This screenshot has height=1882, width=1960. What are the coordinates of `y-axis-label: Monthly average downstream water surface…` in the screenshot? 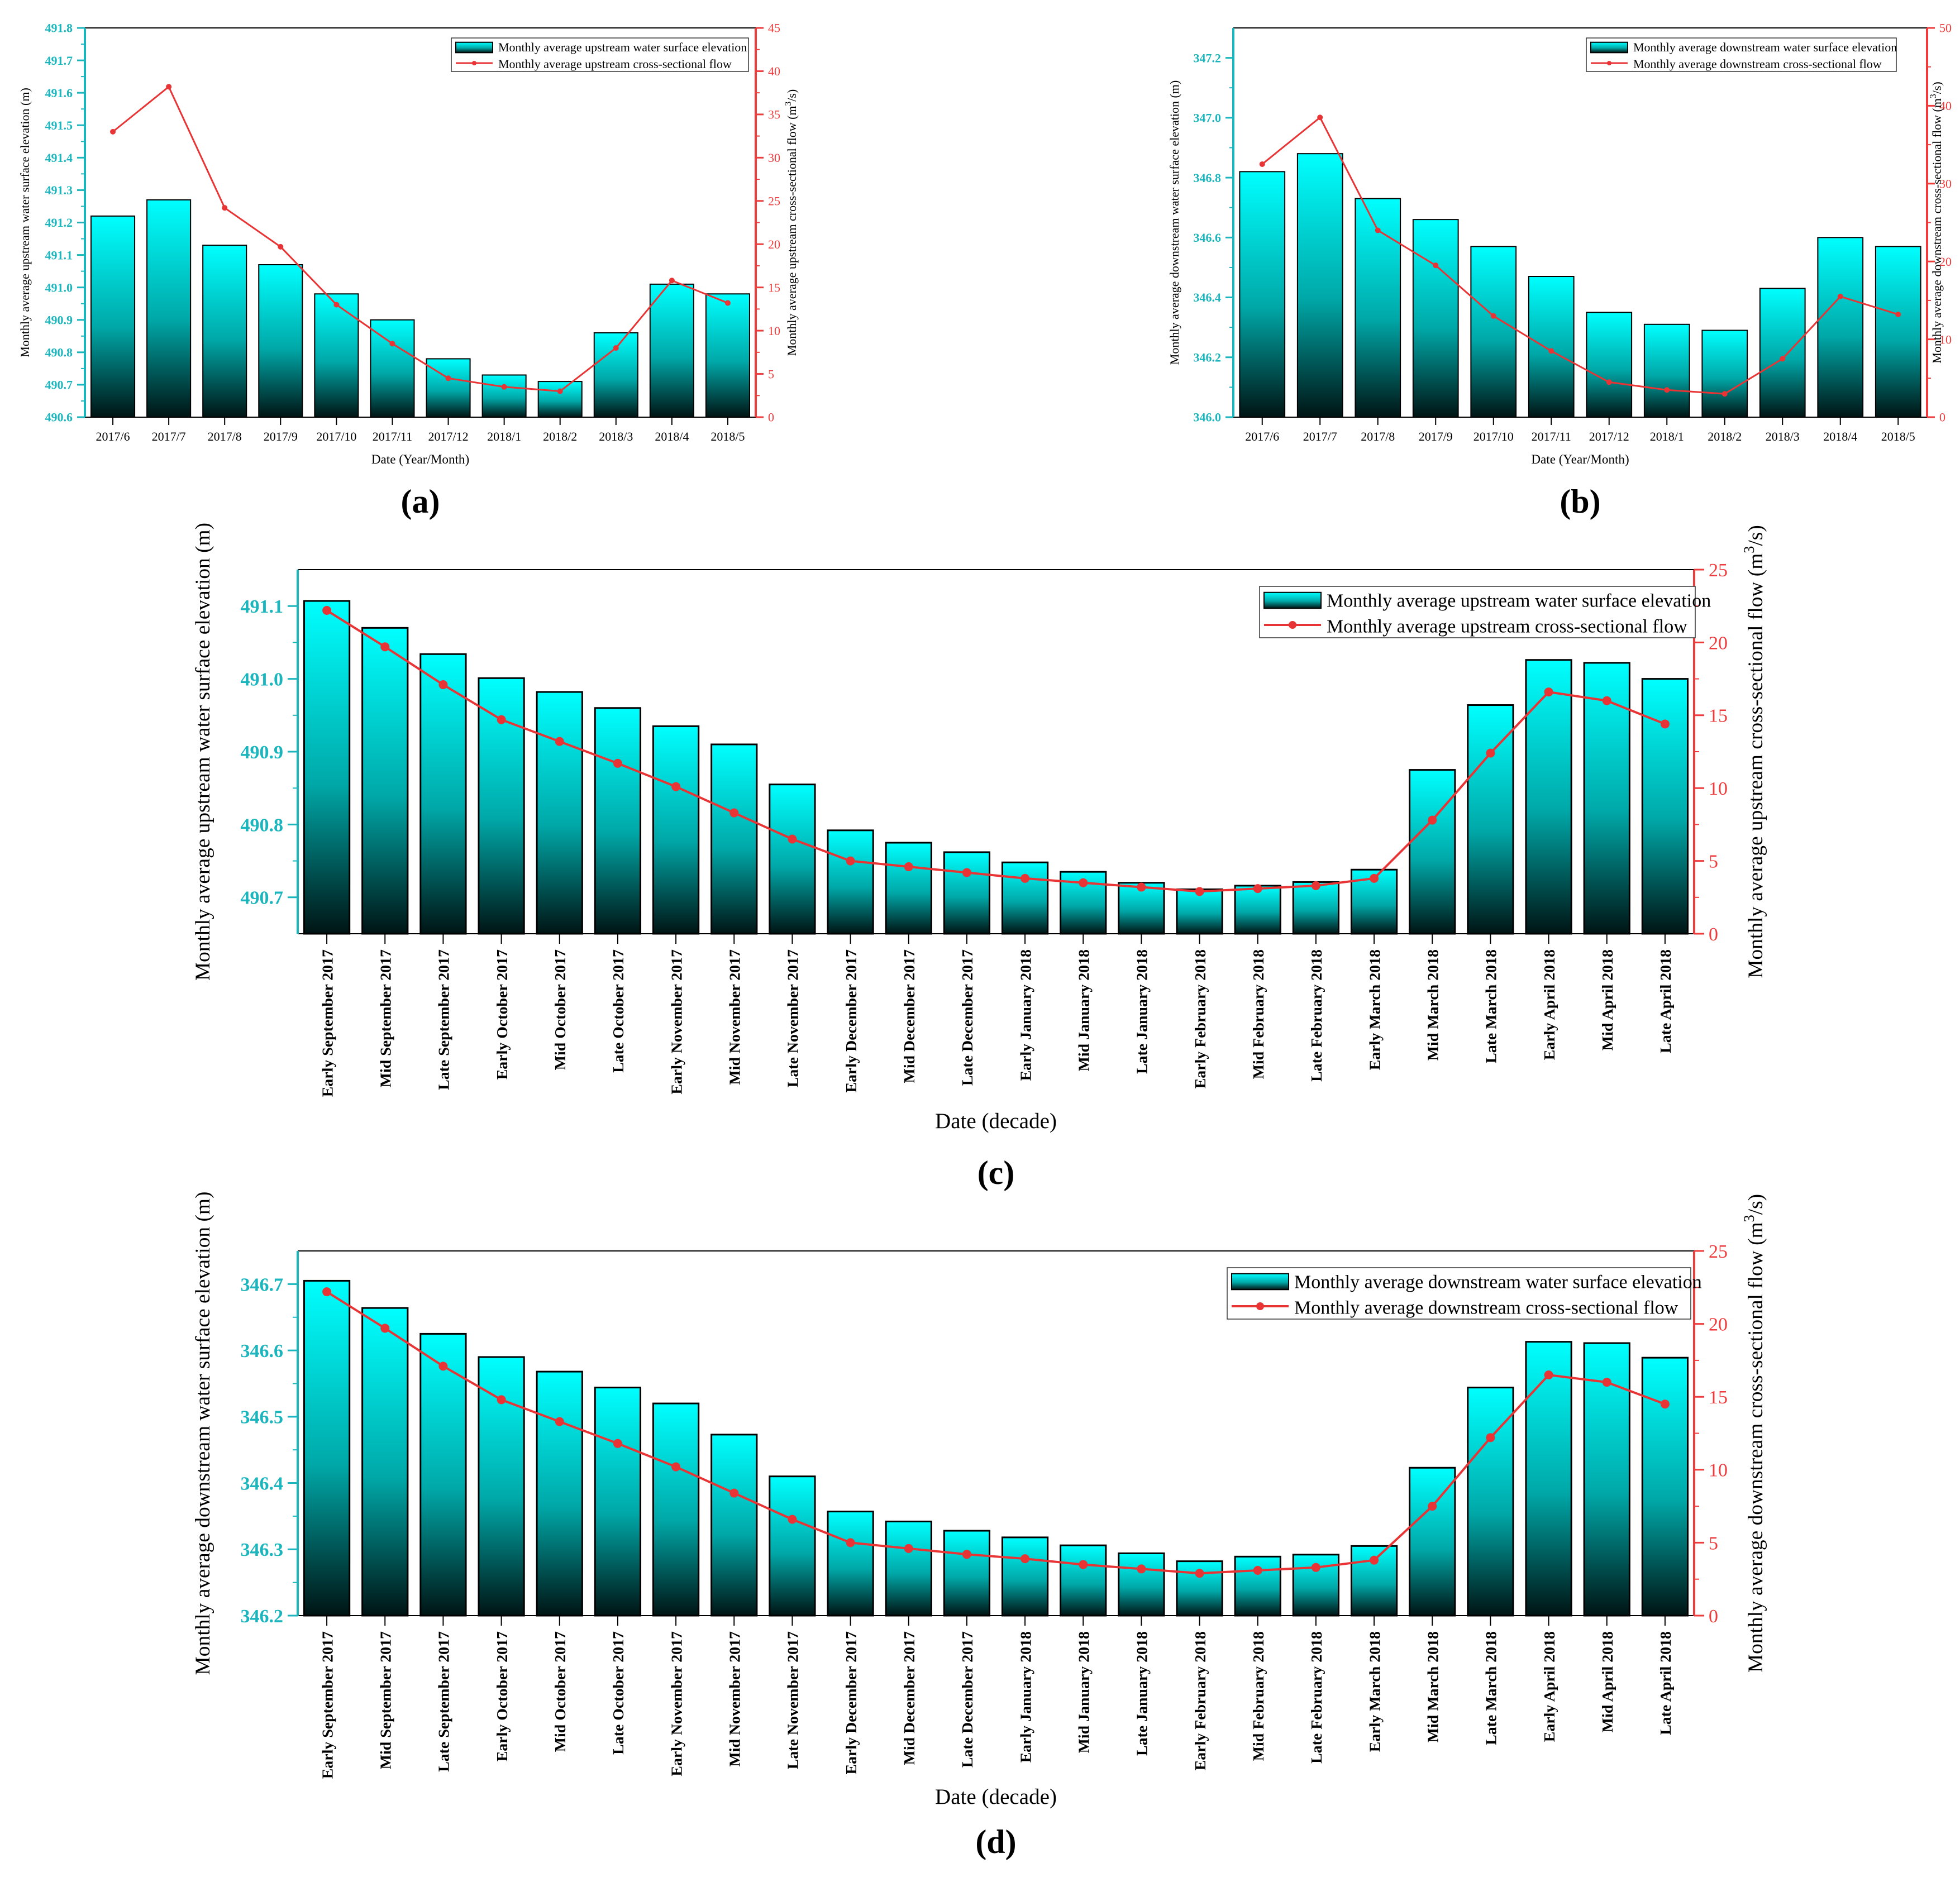 It's located at (203, 1433).